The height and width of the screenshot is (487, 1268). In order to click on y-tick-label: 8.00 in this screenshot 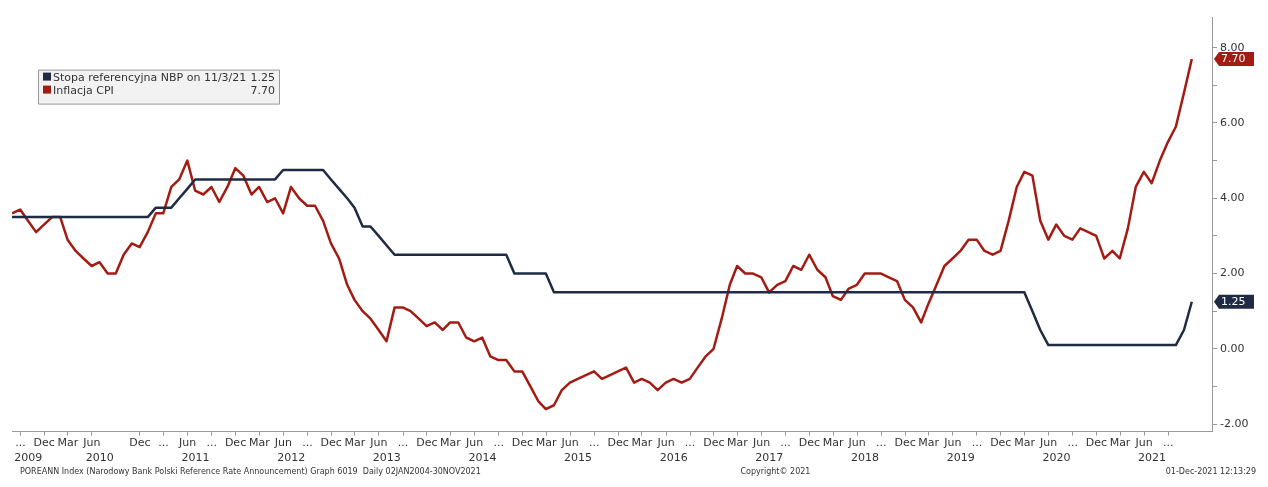, I will do `click(1232, 47)`.